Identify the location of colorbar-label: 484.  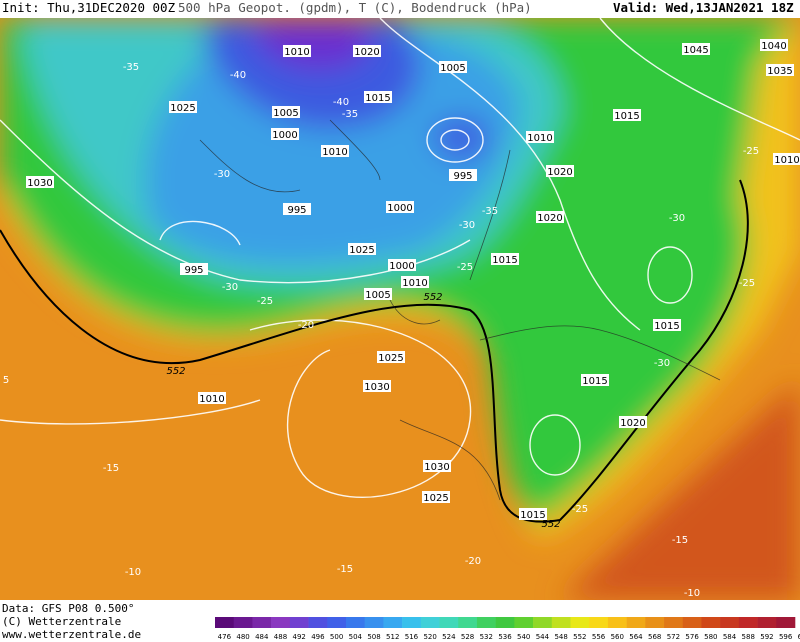
(262, 637).